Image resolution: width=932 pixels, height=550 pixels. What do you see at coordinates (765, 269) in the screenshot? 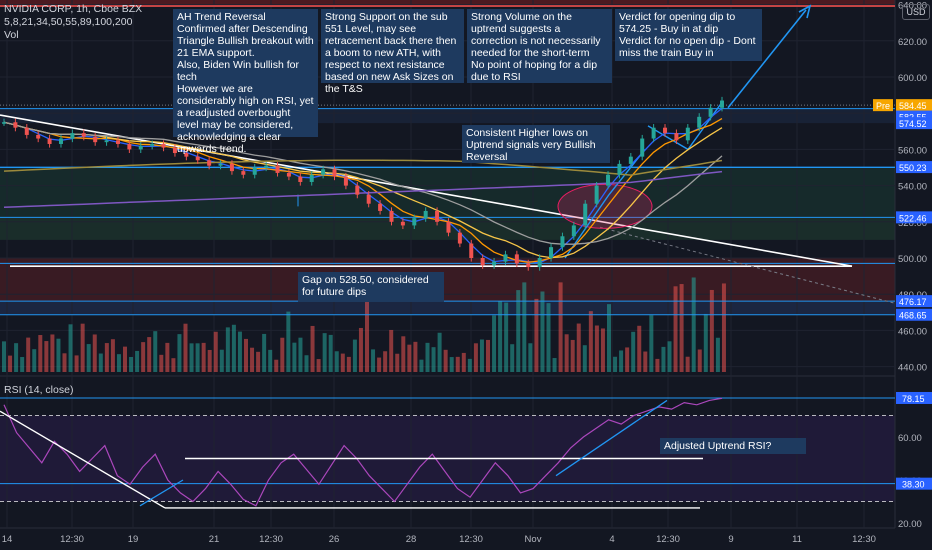
I see `dotted-projection` at bounding box center [765, 269].